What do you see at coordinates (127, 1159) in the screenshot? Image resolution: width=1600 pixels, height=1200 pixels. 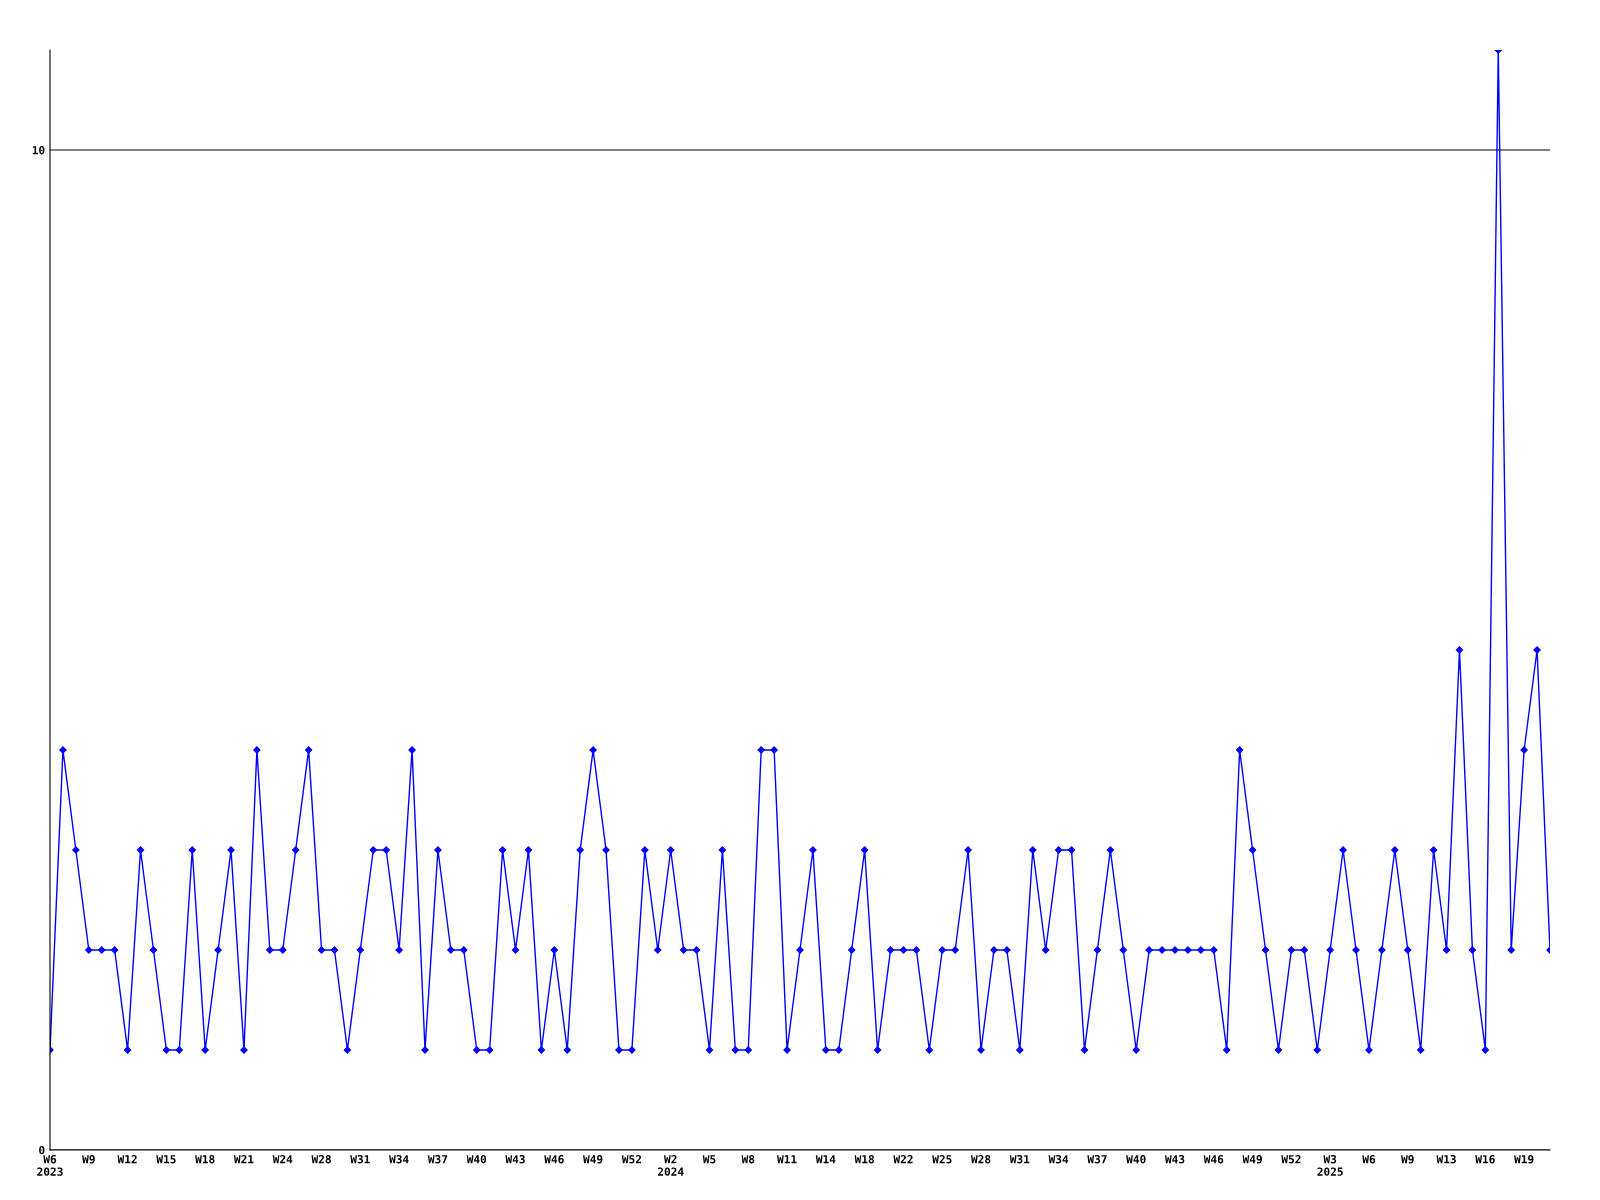 I see `x-tick-label: W12` at bounding box center [127, 1159].